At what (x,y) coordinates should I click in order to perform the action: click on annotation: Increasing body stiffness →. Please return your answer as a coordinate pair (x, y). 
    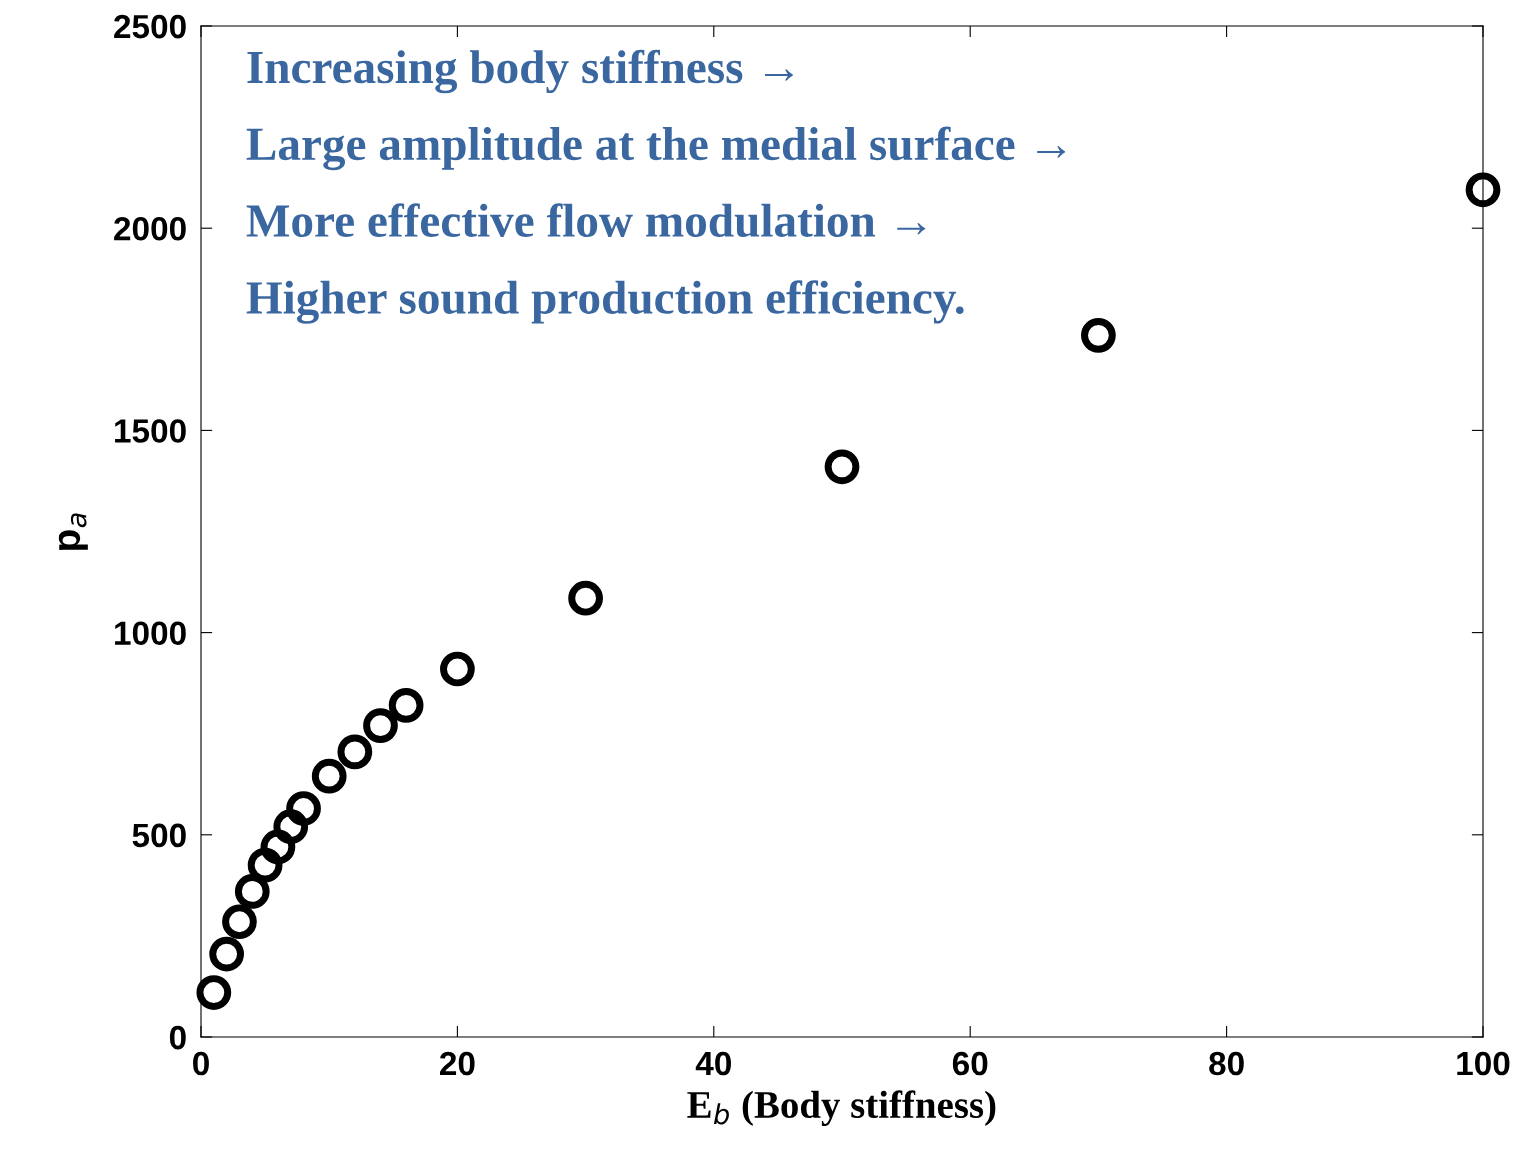
    Looking at the image, I should click on (520, 71).